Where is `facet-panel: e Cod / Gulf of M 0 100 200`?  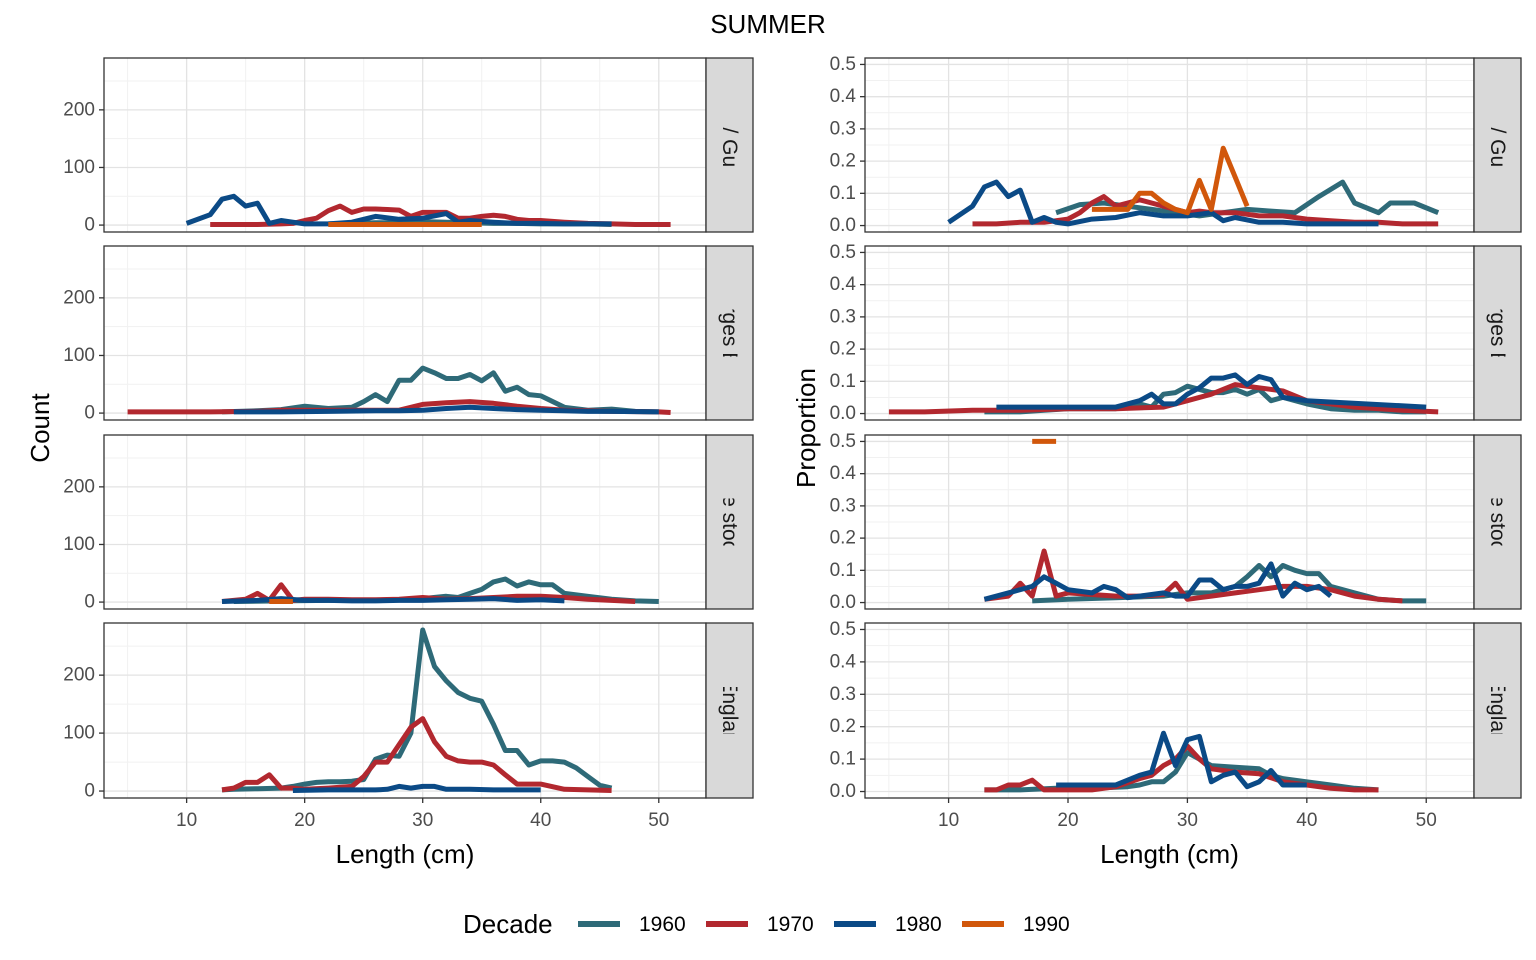 facet-panel: e Cod / Gulf of M 0 100 200 is located at coordinates (408, 146).